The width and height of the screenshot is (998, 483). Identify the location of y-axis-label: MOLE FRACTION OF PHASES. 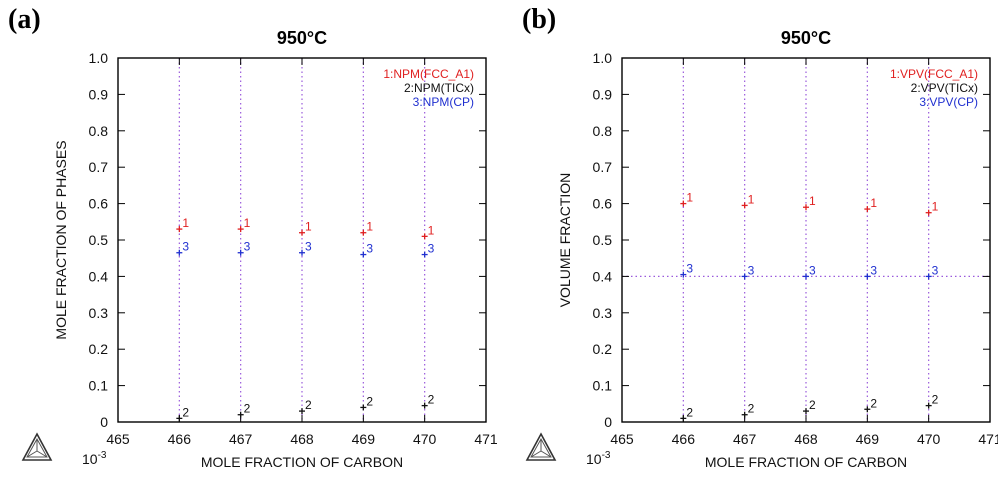
(61, 239).